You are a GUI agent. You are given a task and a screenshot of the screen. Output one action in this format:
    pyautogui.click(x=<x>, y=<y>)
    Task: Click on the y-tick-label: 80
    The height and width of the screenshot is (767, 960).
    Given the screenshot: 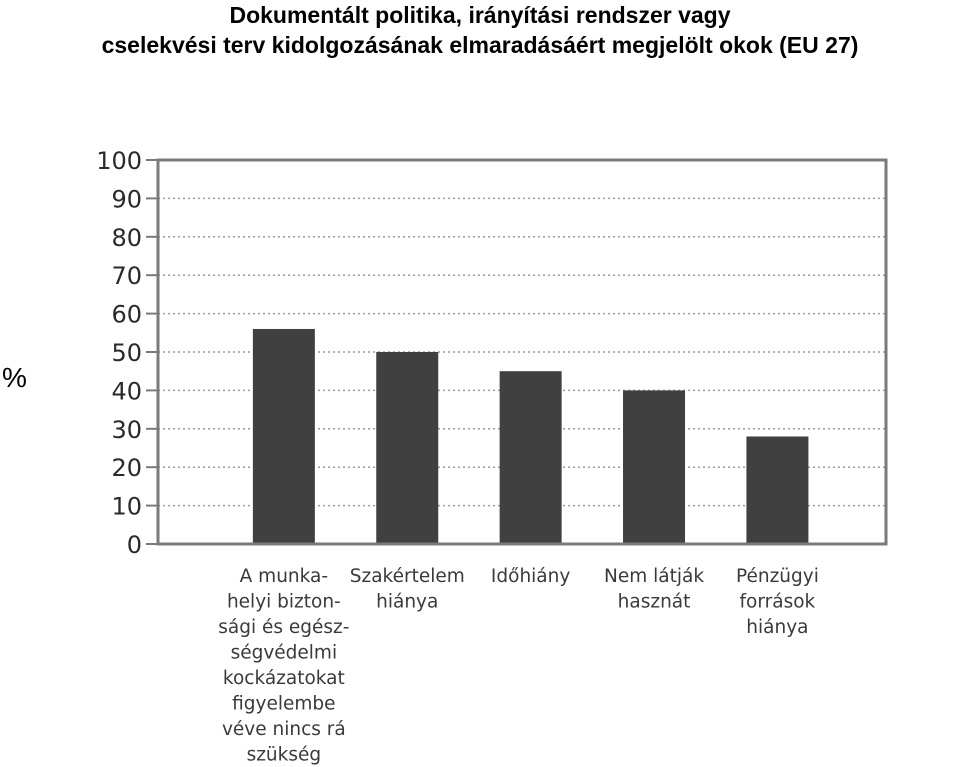 What is the action you would take?
    pyautogui.click(x=126, y=238)
    